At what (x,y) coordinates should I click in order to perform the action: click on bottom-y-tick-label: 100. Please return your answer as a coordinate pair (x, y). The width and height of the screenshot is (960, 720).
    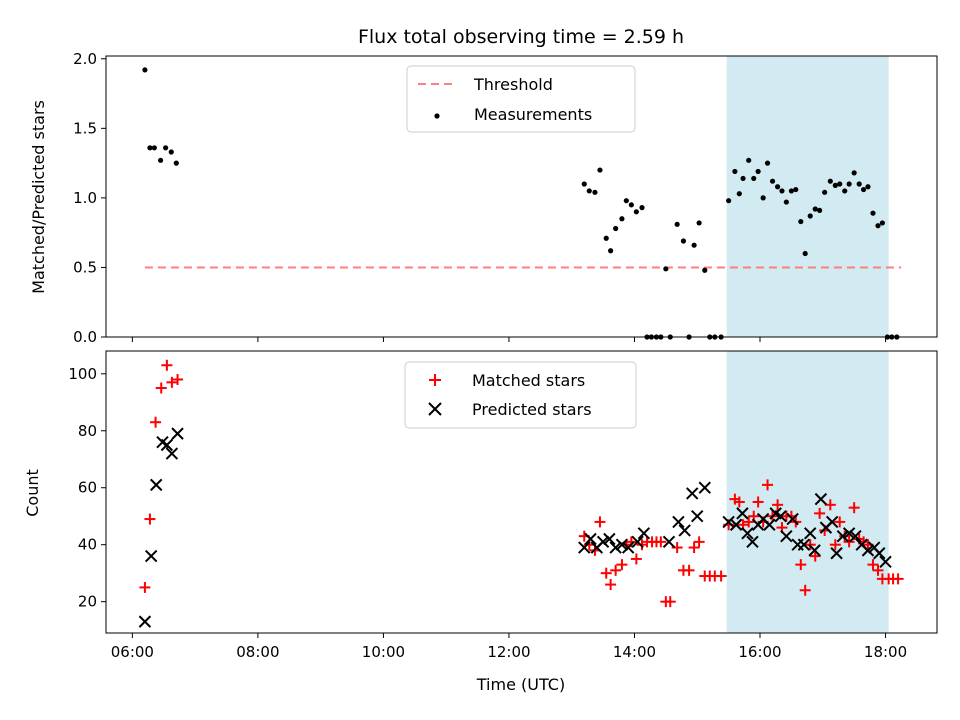
    Looking at the image, I should click on (82, 374).